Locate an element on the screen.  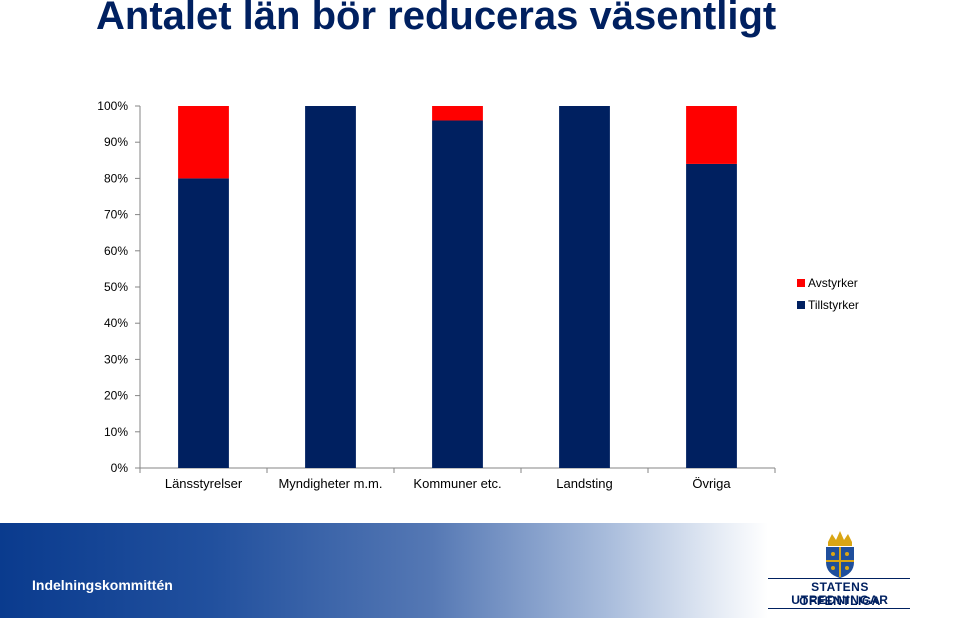
y-tick-label: 100% is located at coordinates (112, 106).